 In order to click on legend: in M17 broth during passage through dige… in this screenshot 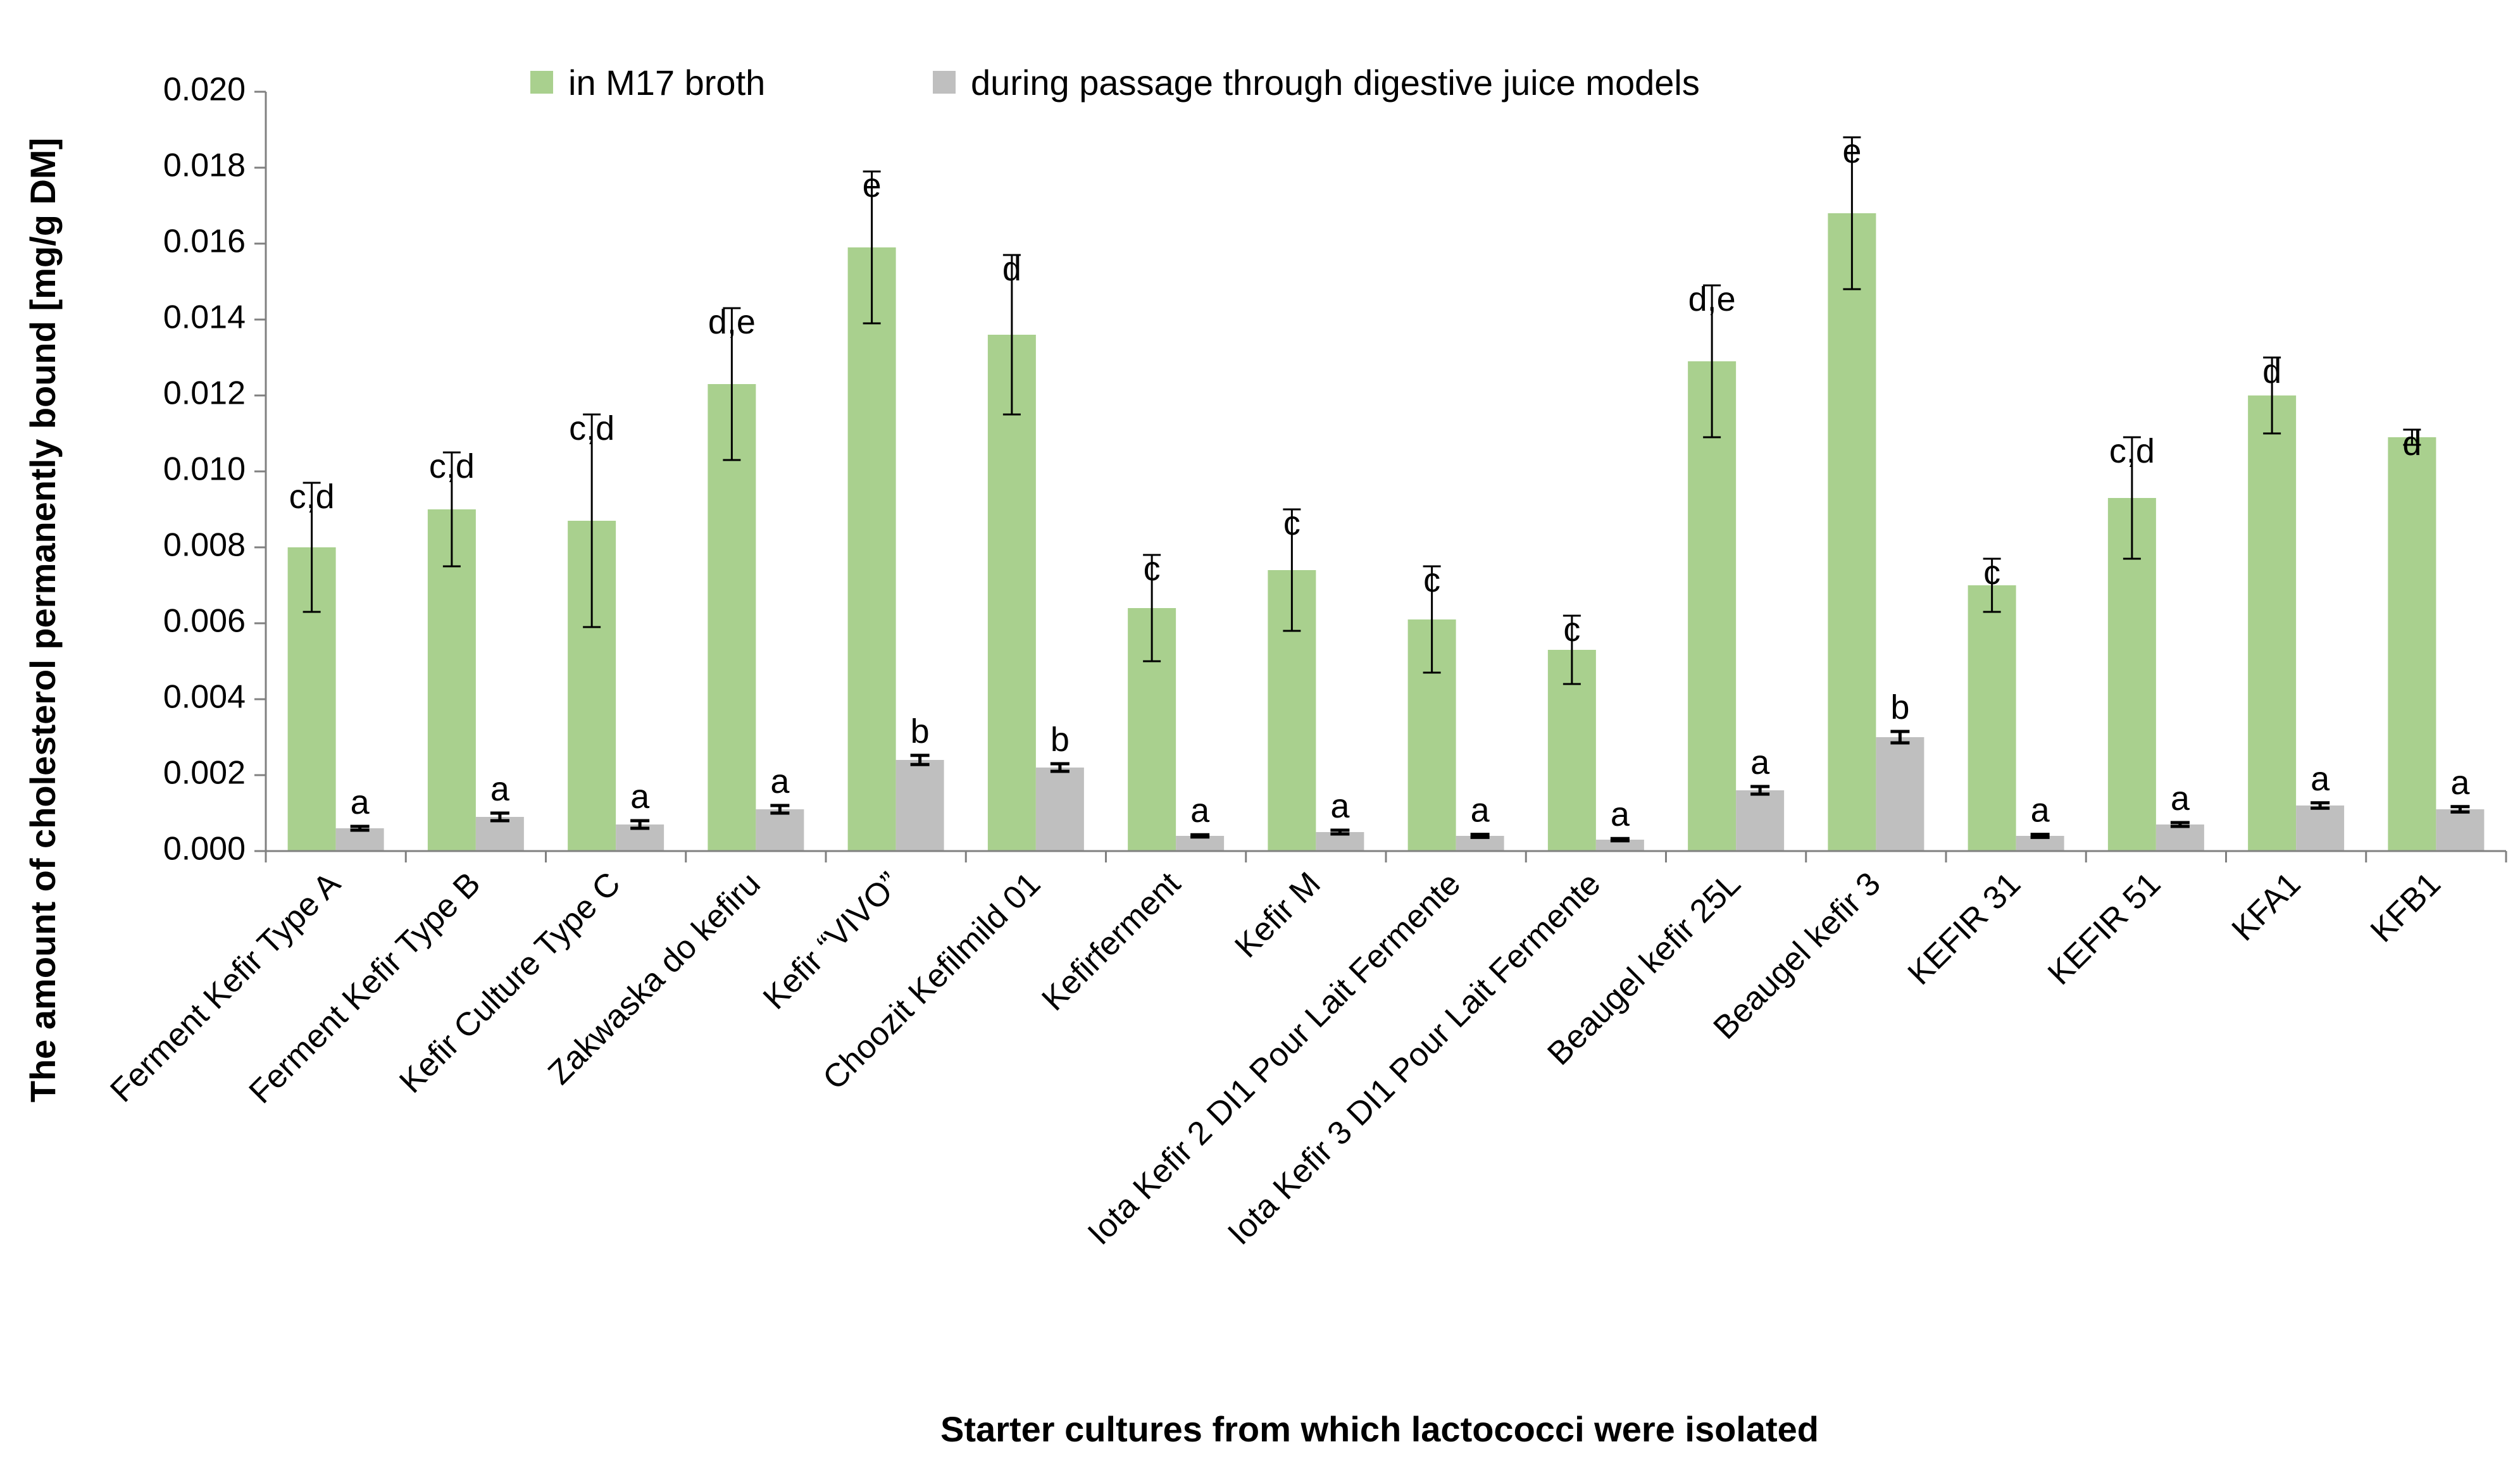, I will do `click(1115, 83)`.